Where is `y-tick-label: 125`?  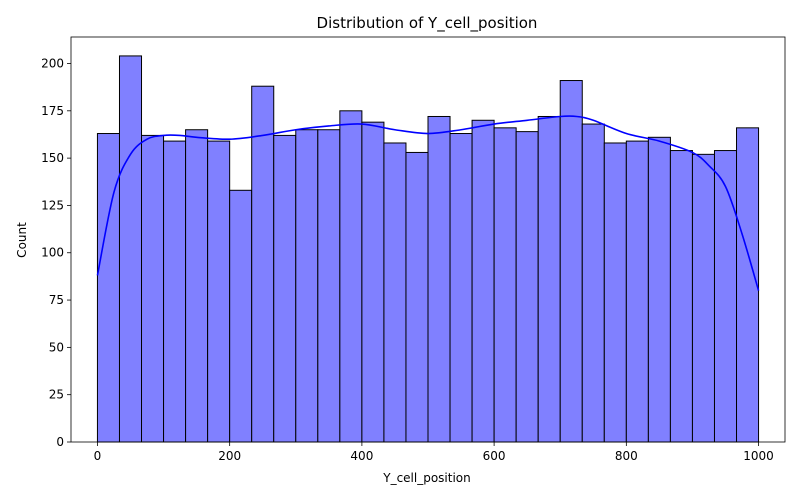
y-tick-label: 125 is located at coordinates (52, 205).